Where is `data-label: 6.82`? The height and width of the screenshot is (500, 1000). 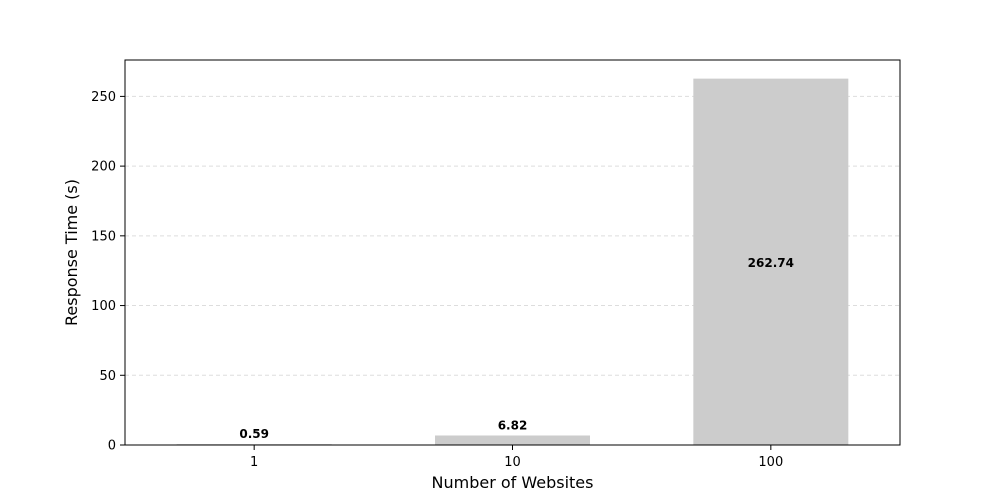 data-label: 6.82 is located at coordinates (513, 425).